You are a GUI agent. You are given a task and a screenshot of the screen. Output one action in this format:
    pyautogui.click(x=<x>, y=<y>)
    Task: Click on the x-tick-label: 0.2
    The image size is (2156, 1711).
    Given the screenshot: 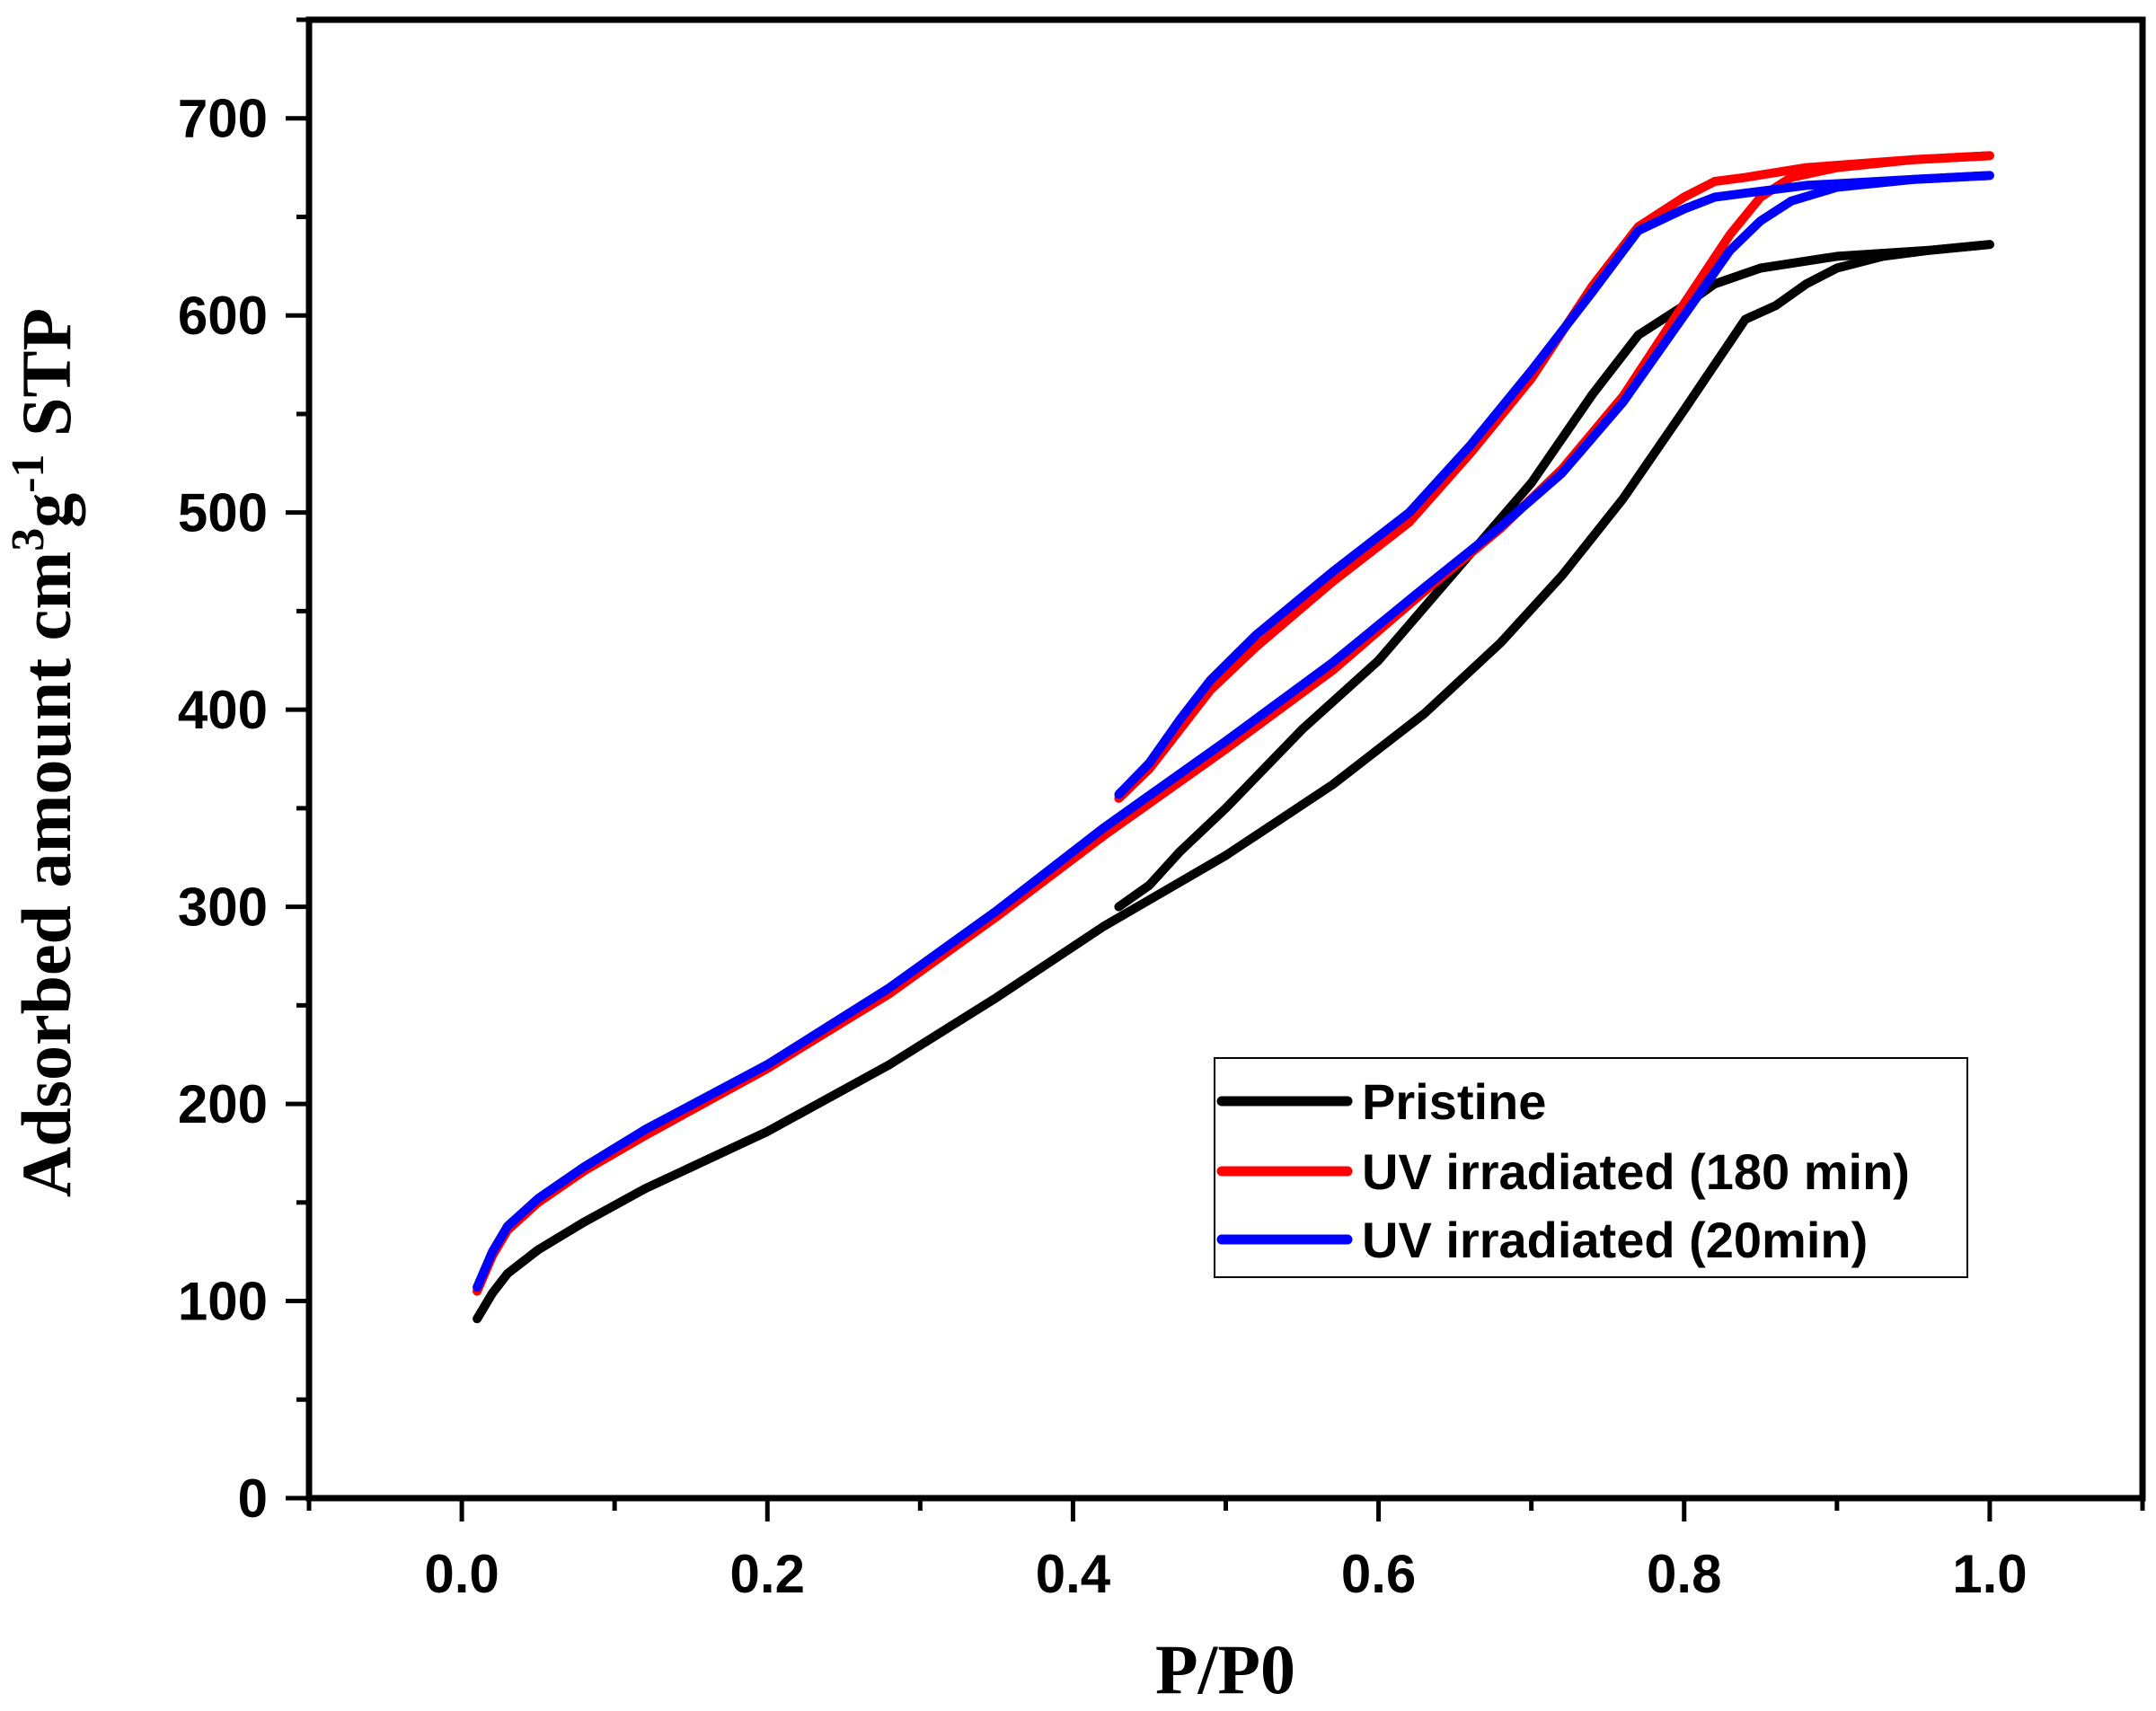 What is the action you would take?
    pyautogui.click(x=768, y=1574)
    